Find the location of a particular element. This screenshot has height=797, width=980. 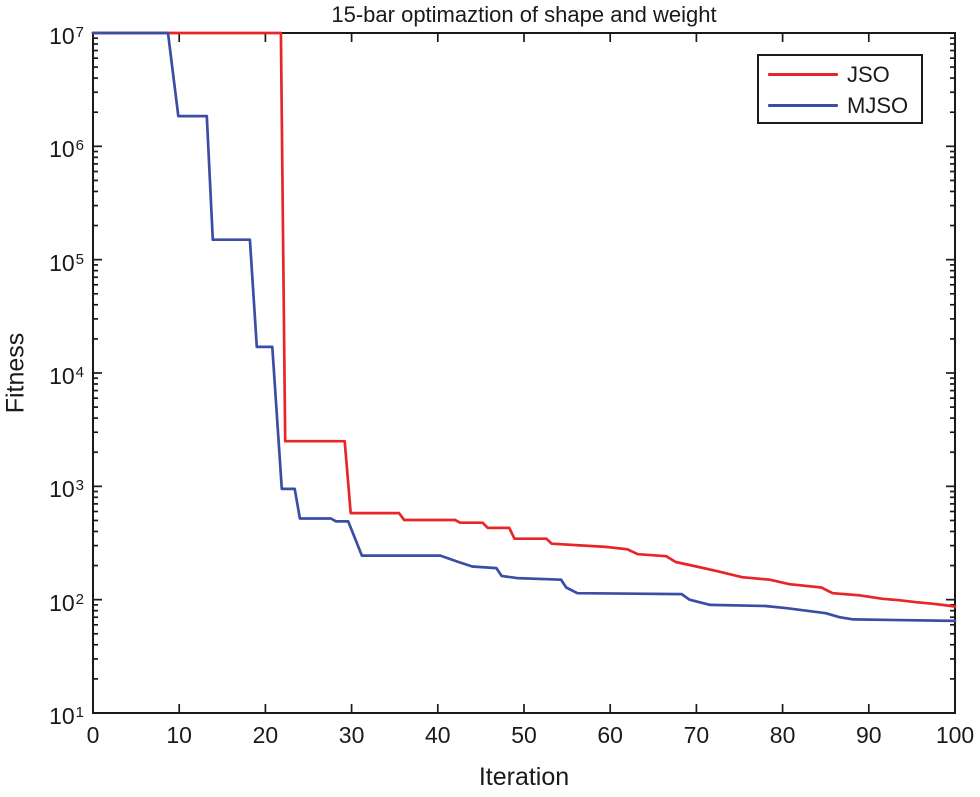

y-tick-label: 10¹ is located at coordinates (66, 716).